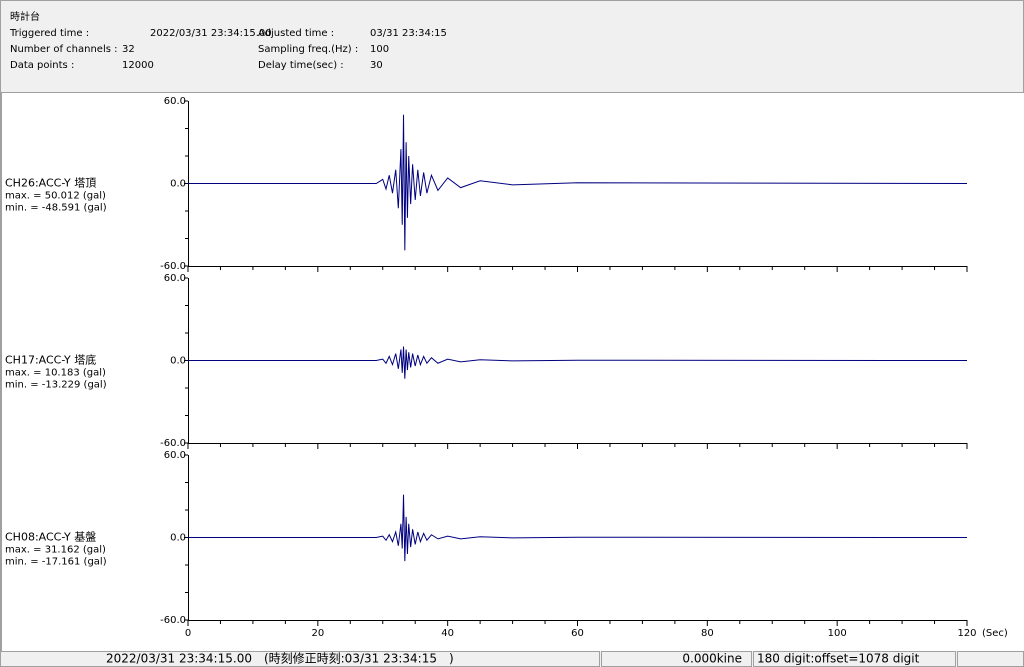 The height and width of the screenshot is (667, 1024). I want to click on x-axis-label: (Sec), so click(995, 633).